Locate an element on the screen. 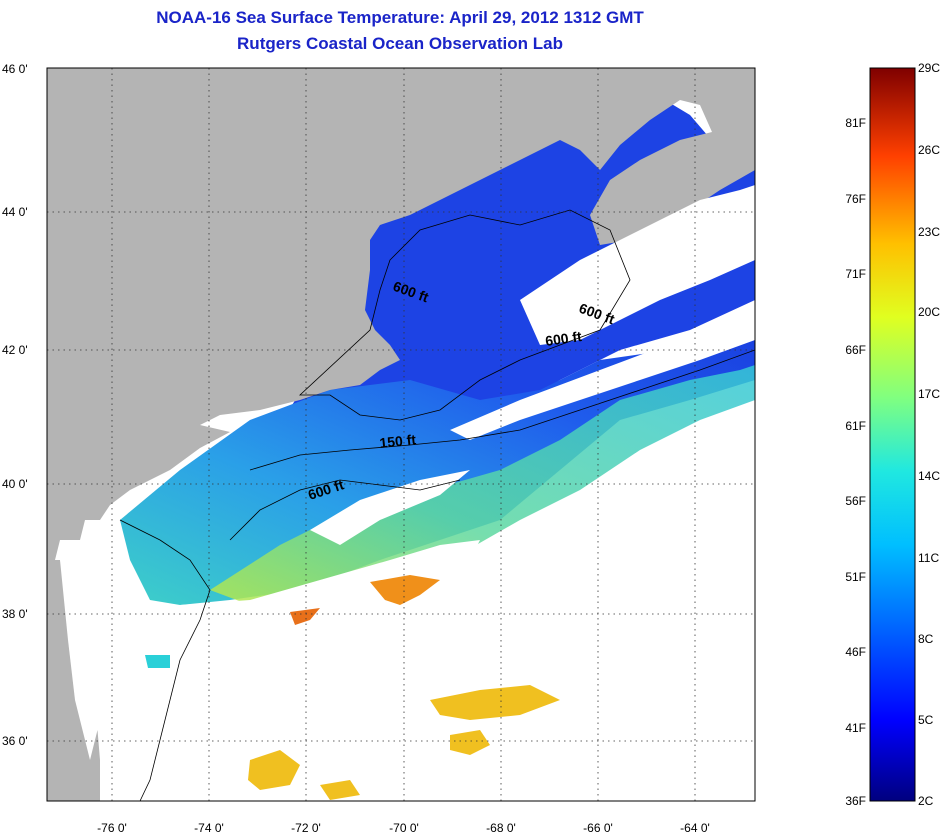  depth-label: 600 ft is located at coordinates (563, 338).